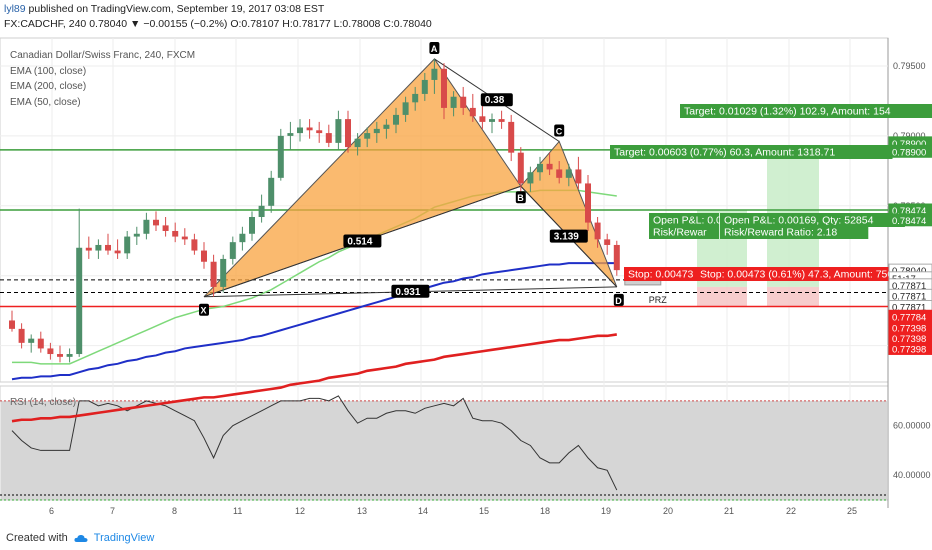 This screenshot has height=550, width=932. What do you see at coordinates (909, 296) in the screenshot?
I see `price-tag-label: 0.77871` at bounding box center [909, 296].